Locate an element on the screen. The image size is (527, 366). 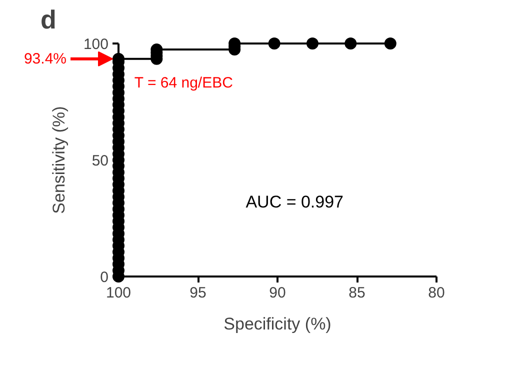
x-tick-label: 95 is located at coordinates (198, 293).